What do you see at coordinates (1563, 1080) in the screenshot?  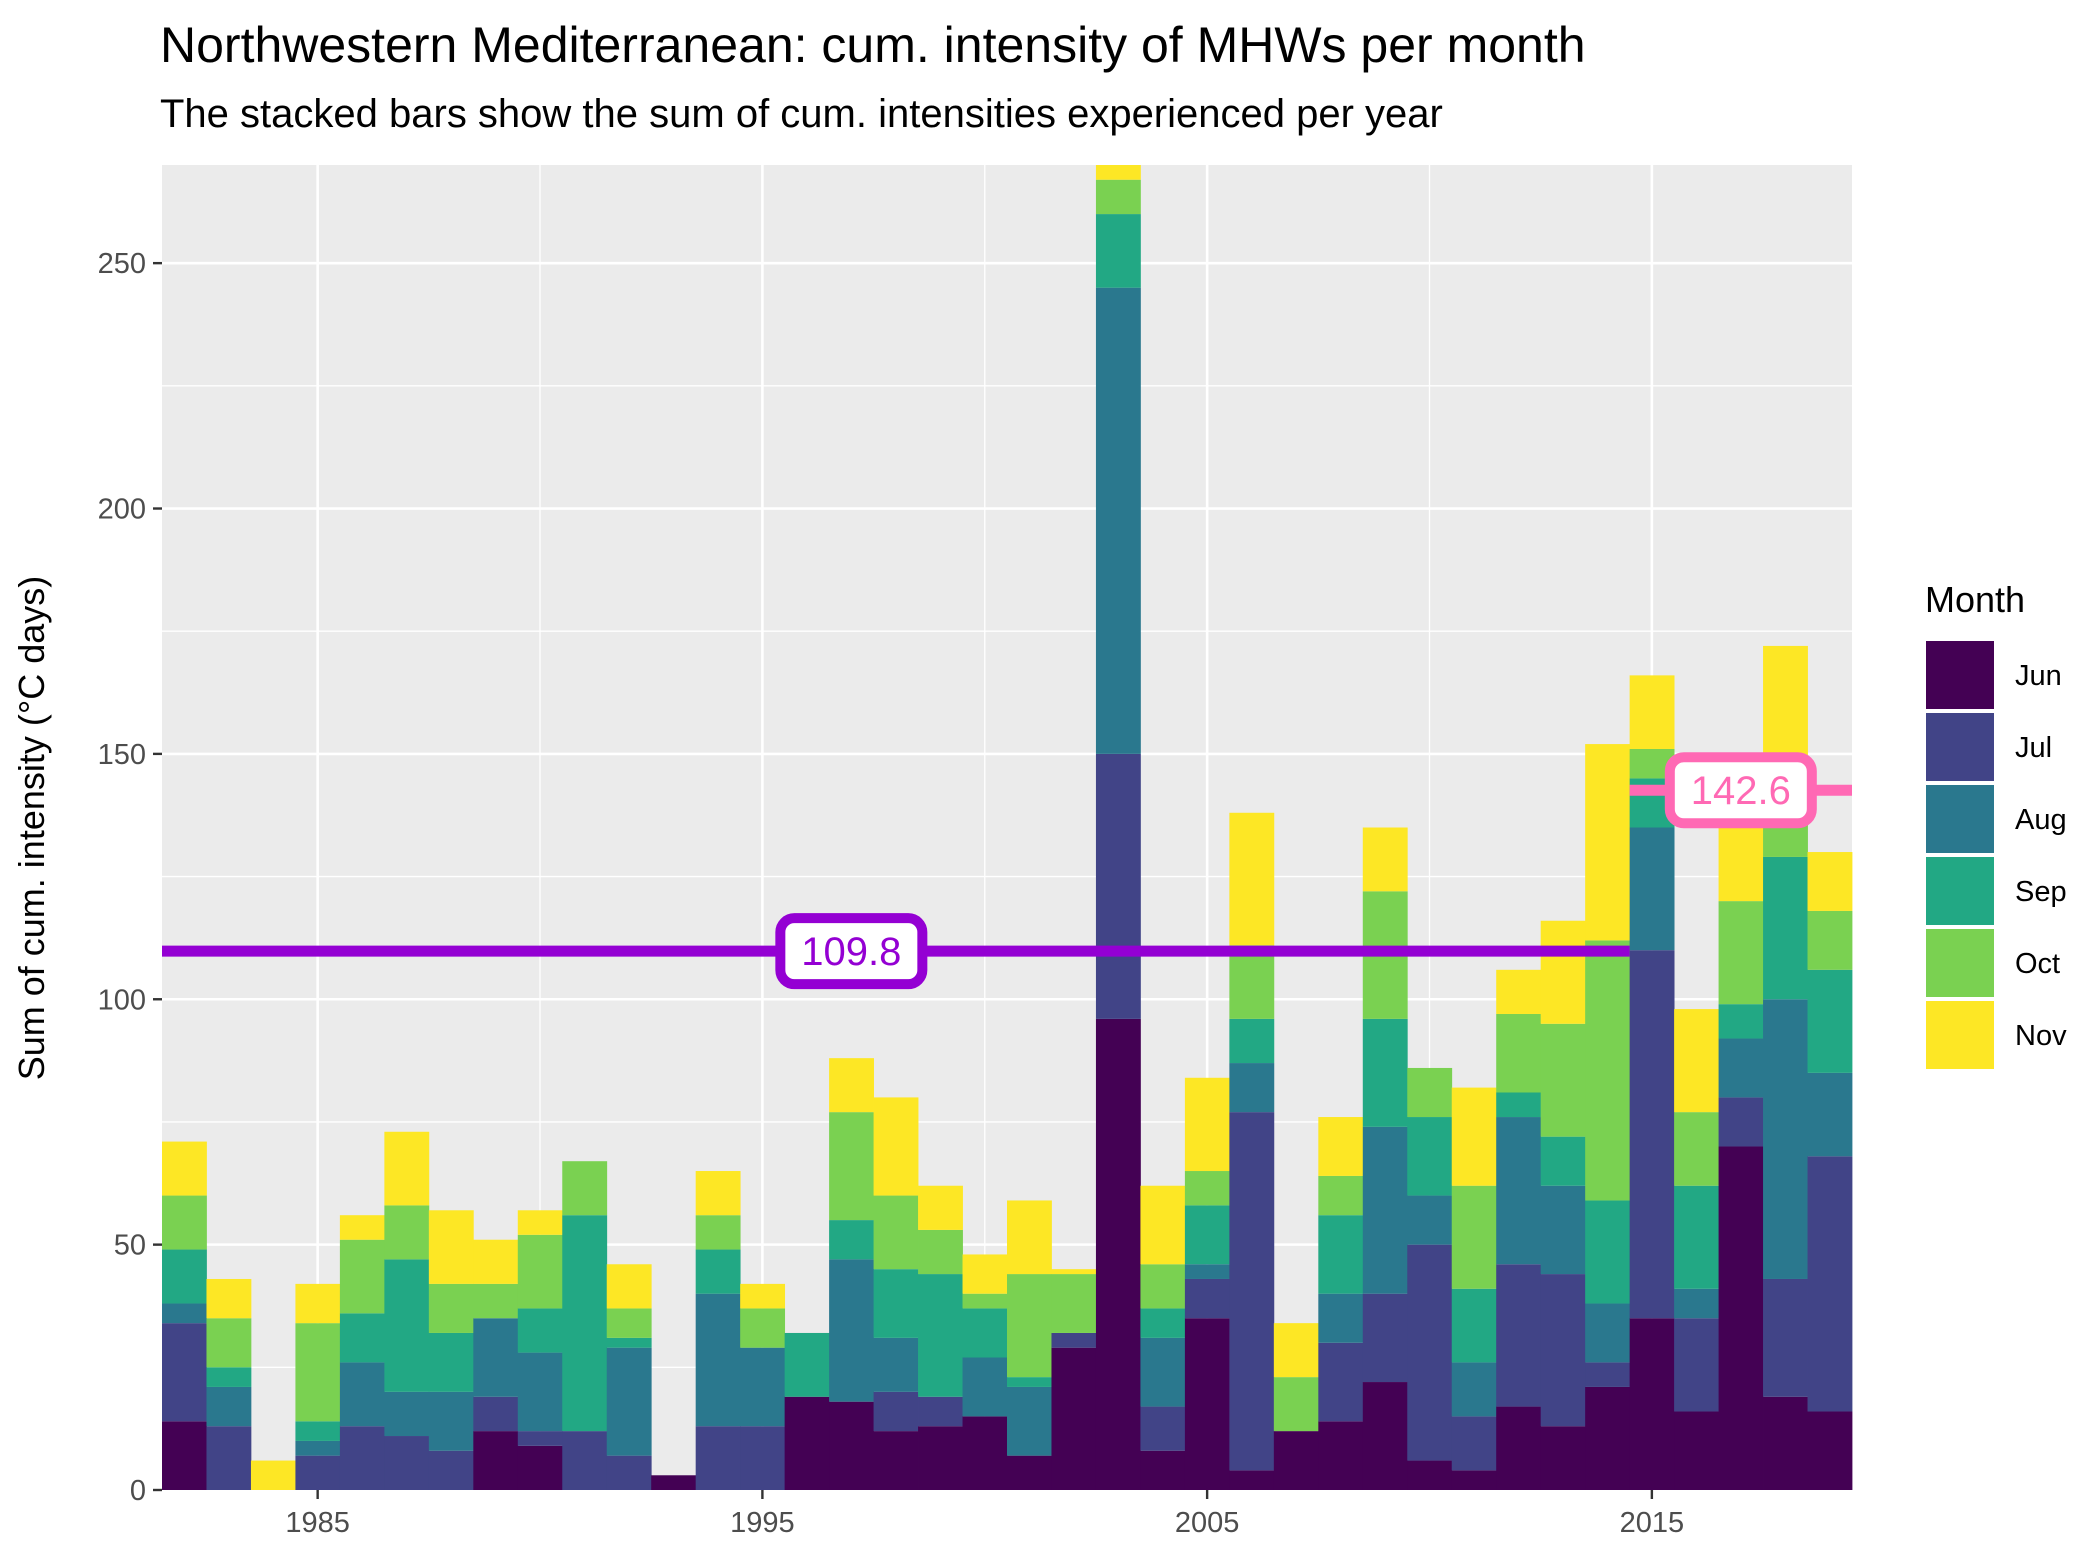 I see `bar-segment-oct-2013` at bounding box center [1563, 1080].